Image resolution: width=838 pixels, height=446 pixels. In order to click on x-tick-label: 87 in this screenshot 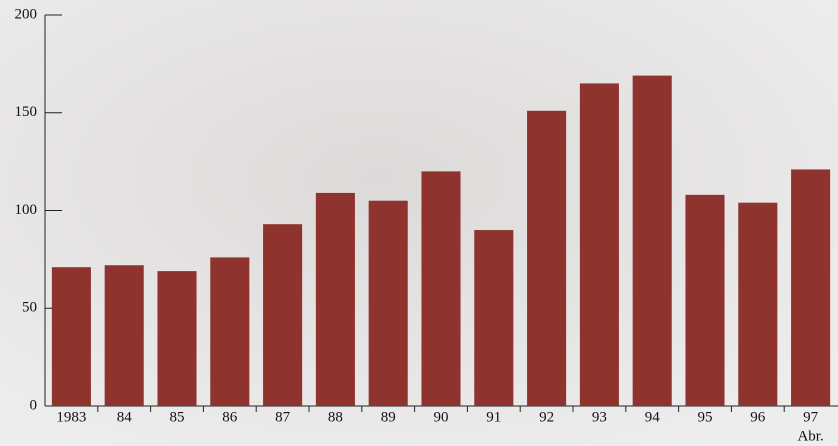, I will do `click(283, 417)`.